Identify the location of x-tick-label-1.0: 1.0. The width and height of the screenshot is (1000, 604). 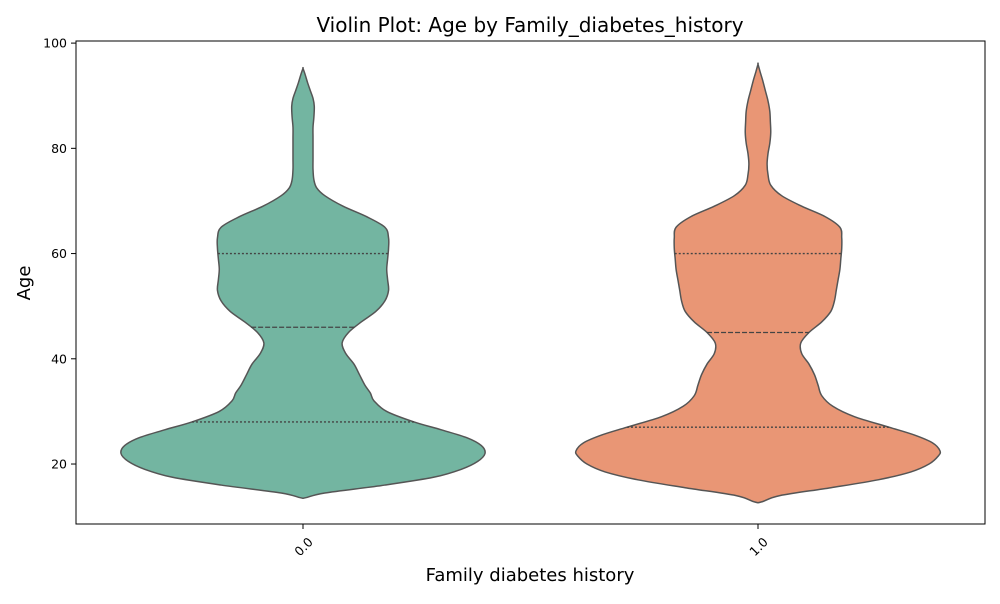
(758, 546).